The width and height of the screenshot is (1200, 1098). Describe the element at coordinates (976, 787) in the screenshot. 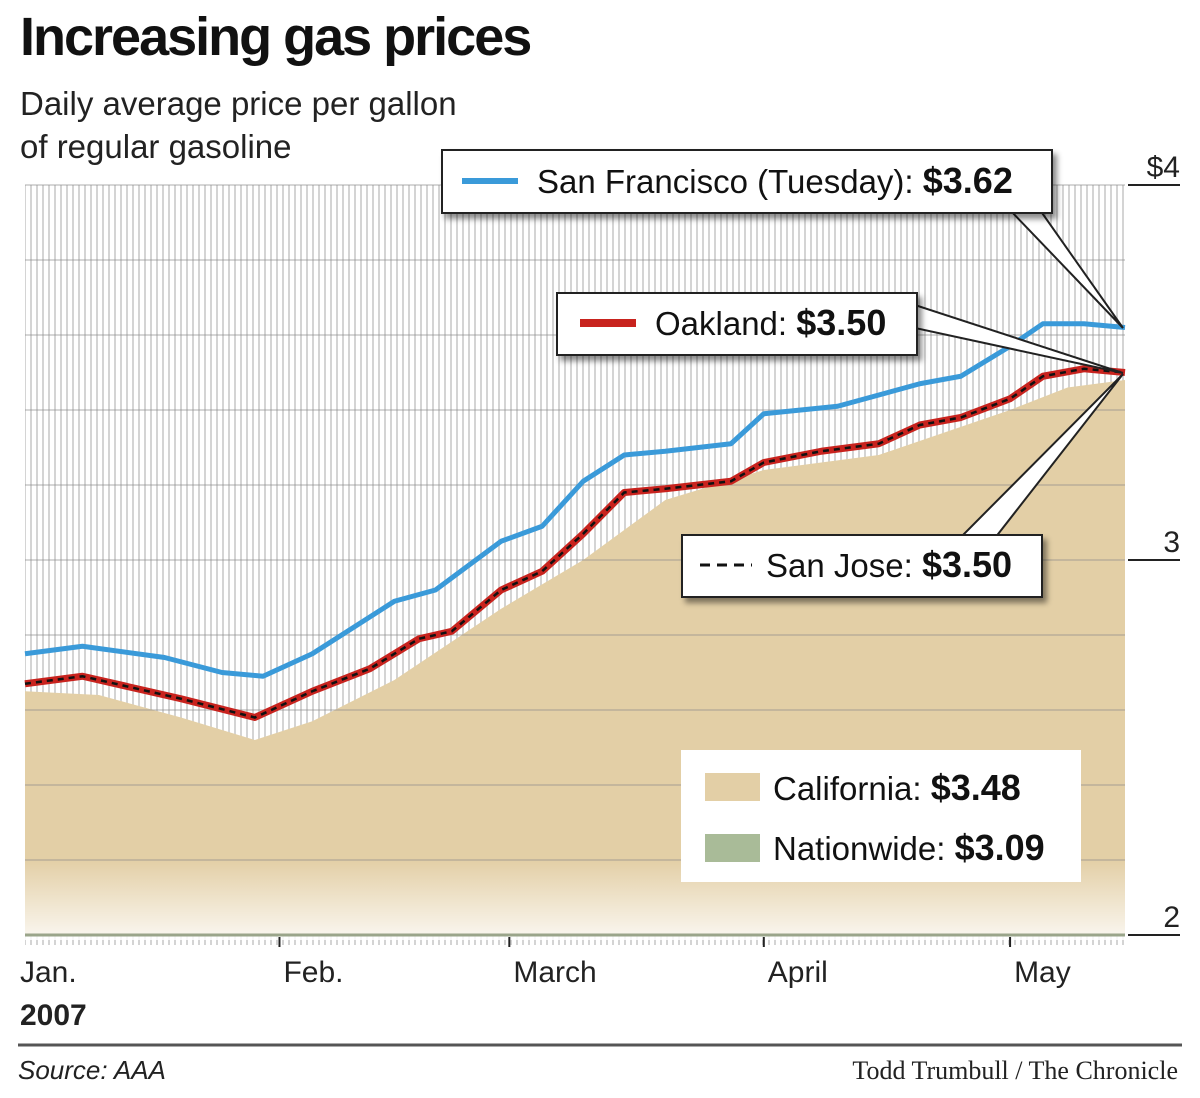

I see `california-value: $3.48` at that location.